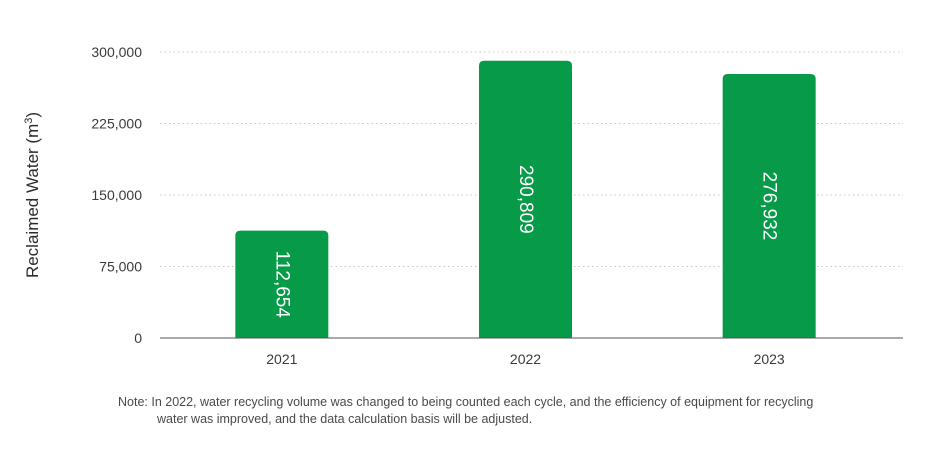  I want to click on bar-2021, so click(282, 284).